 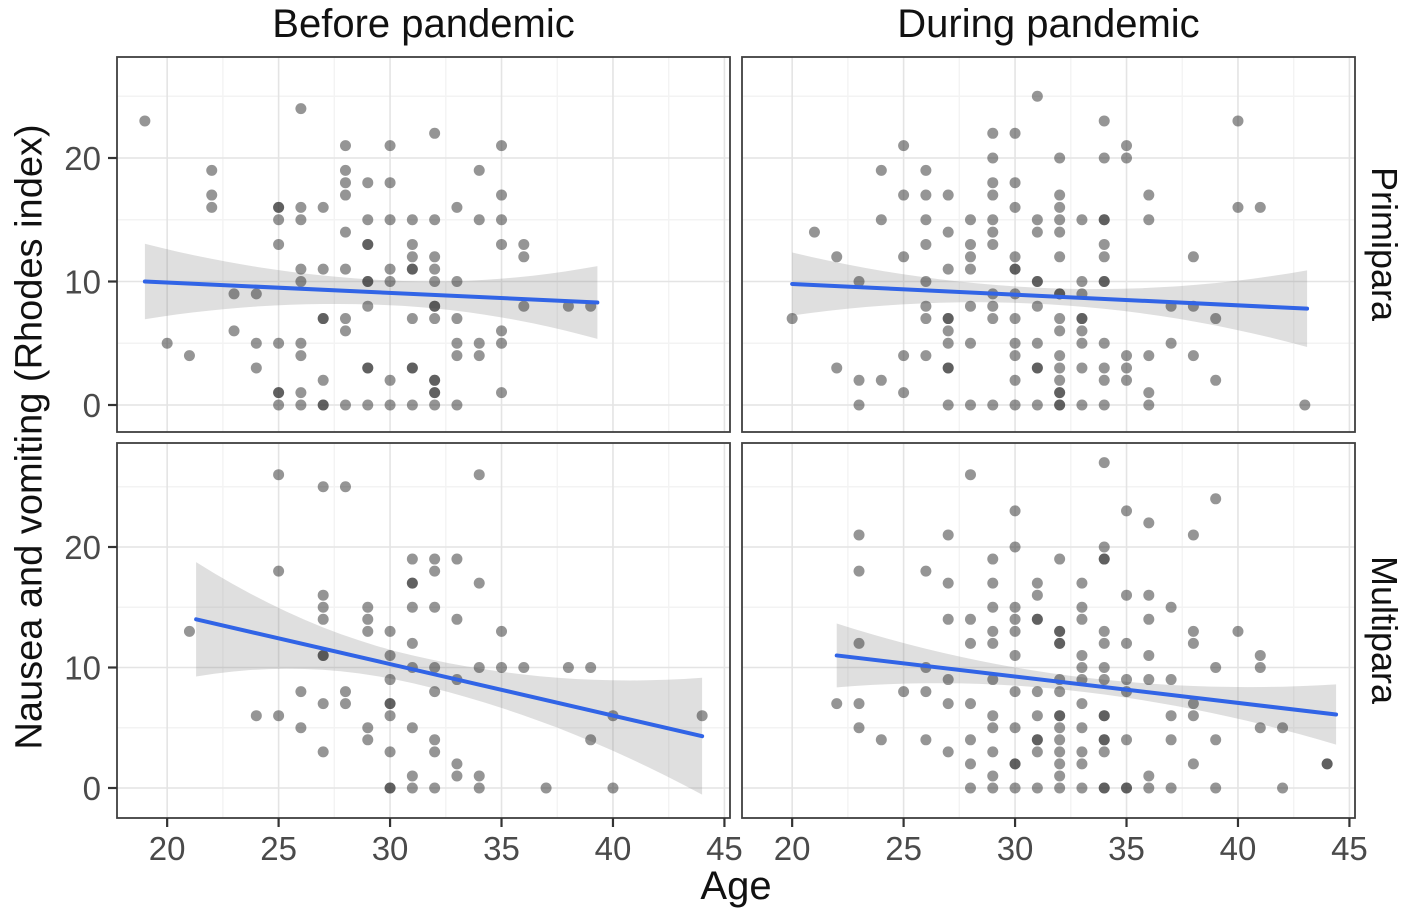 I want to click on facet-col-label-before-pandemic: Before pandemic, so click(x=423, y=24).